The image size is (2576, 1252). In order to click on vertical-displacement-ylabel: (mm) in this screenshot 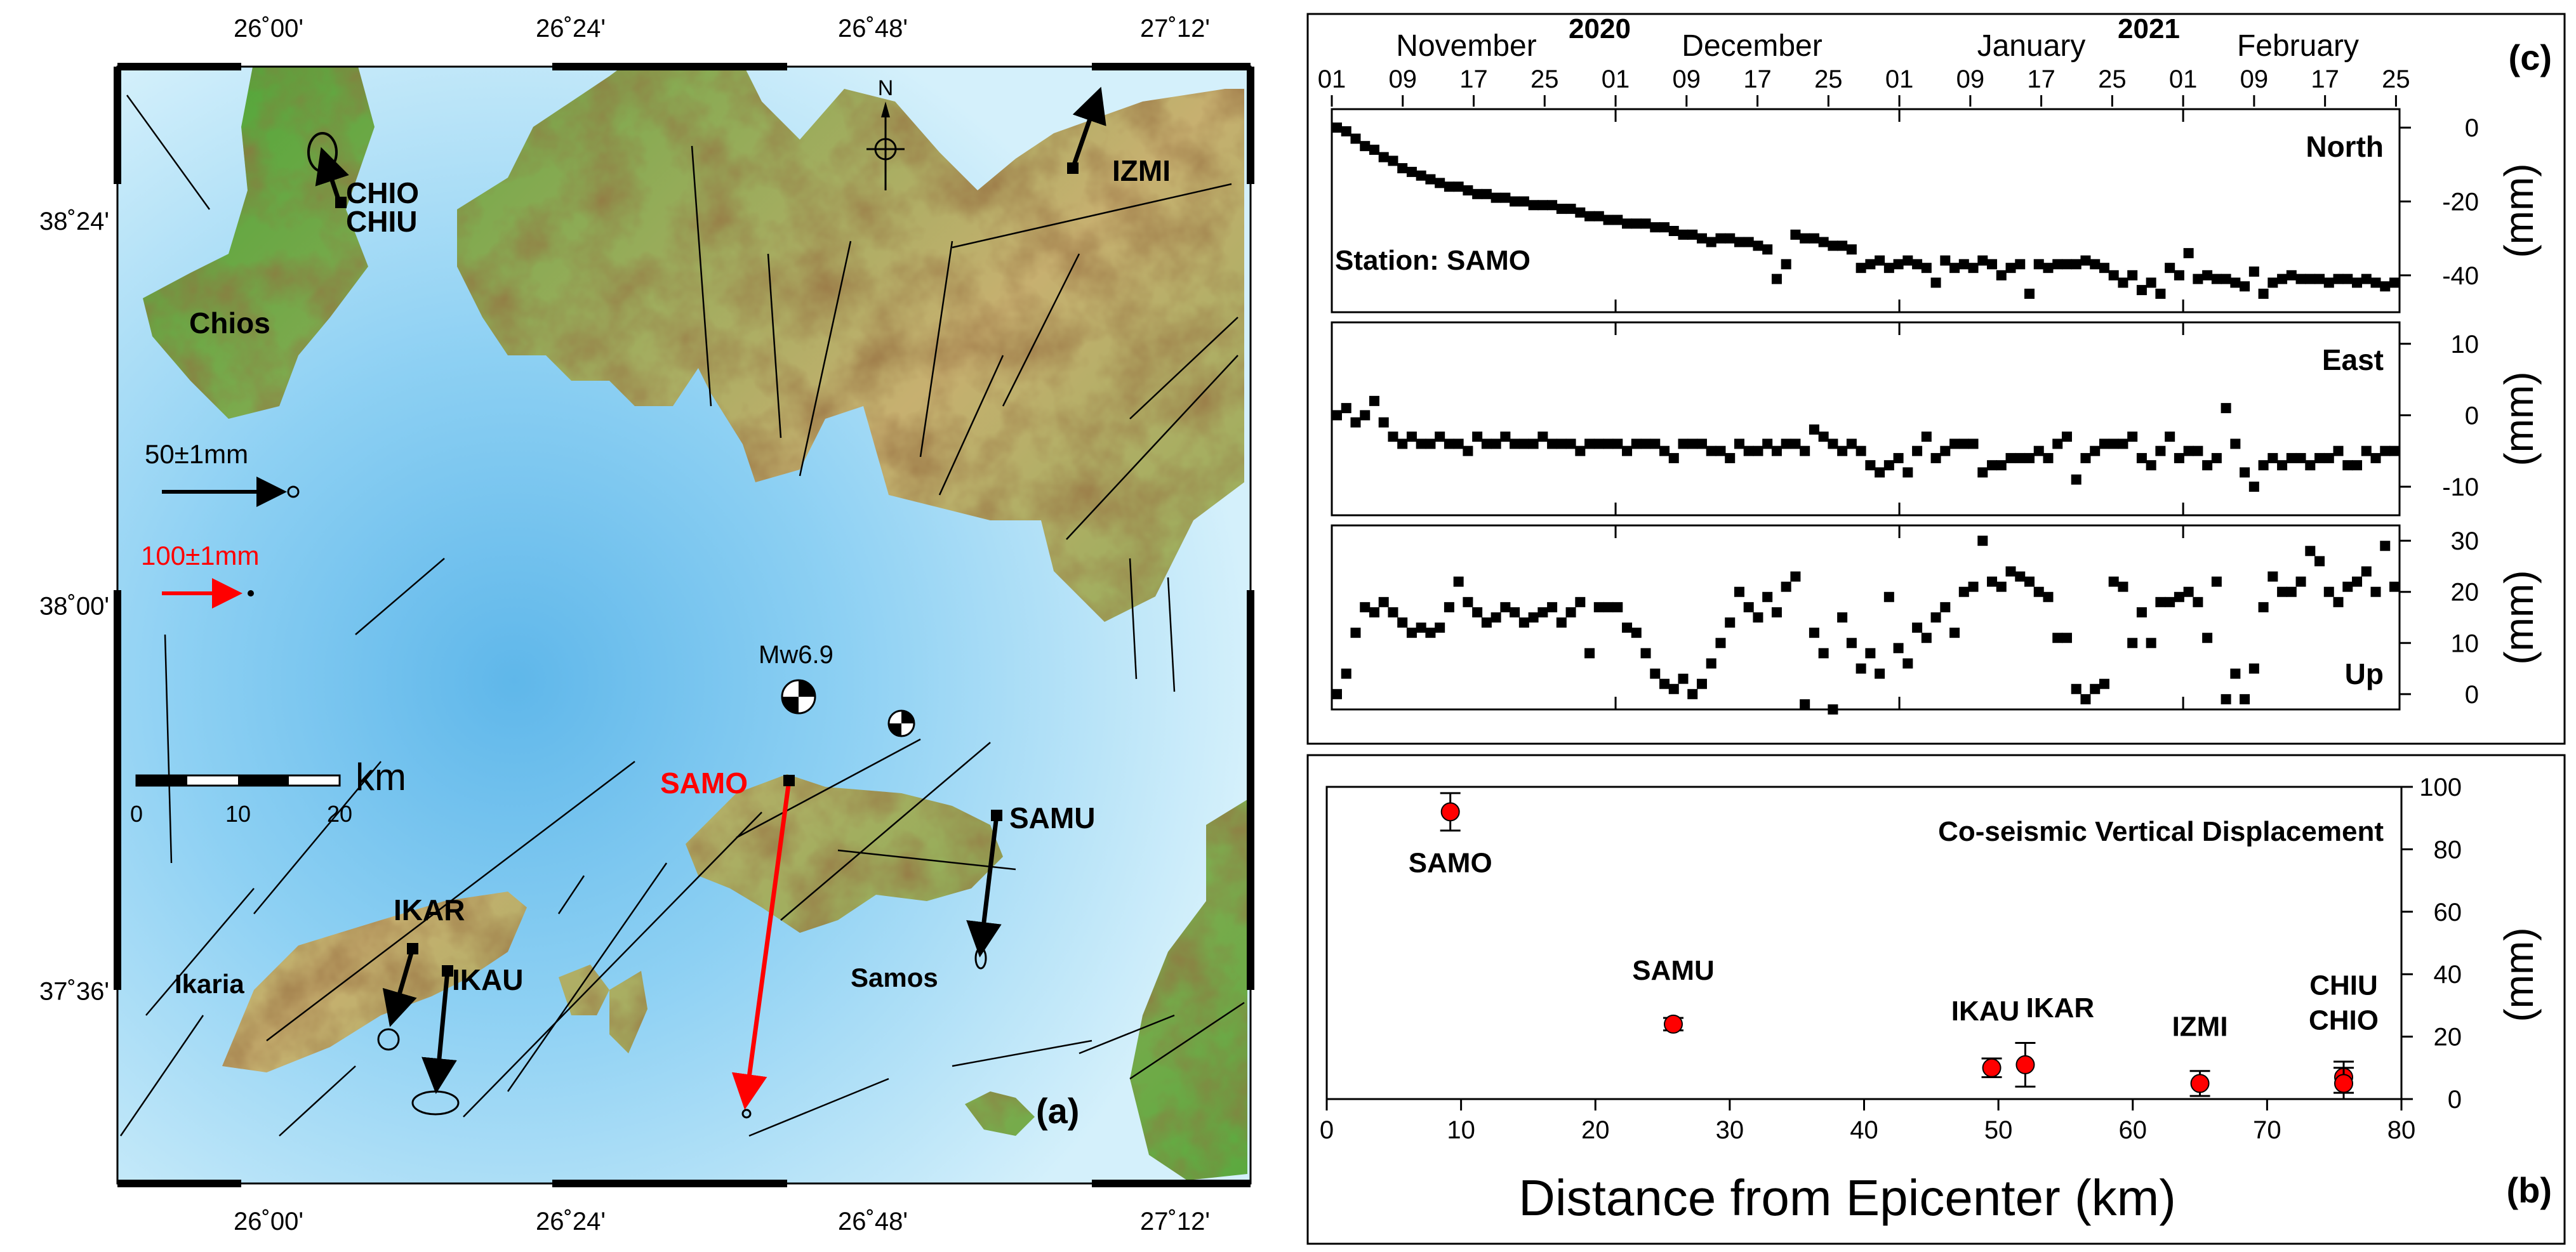, I will do `click(2519, 974)`.